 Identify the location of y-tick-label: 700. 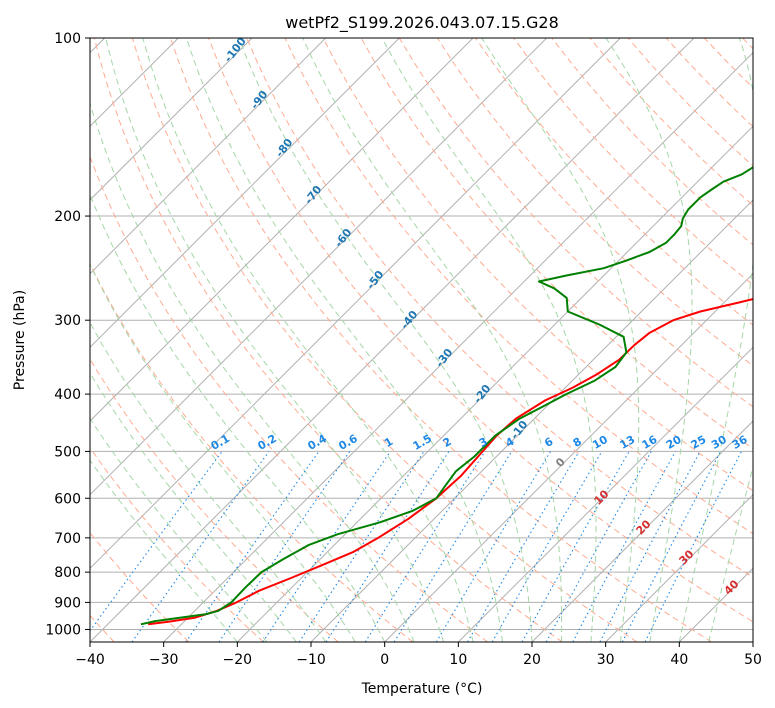
(67, 539).